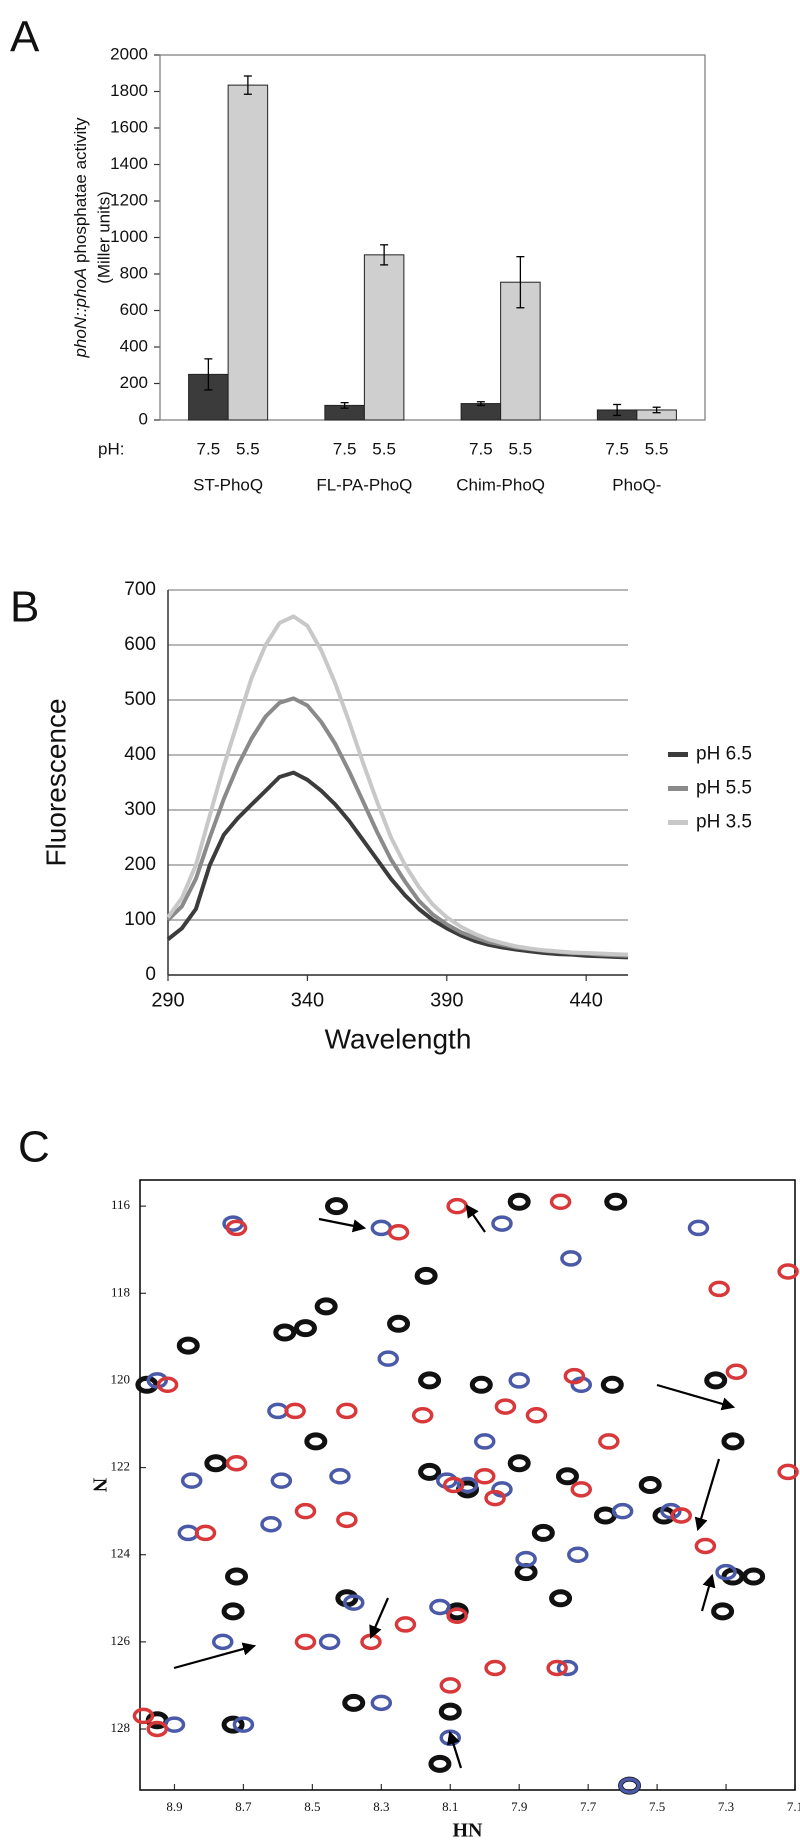  What do you see at coordinates (468, 1831) in the screenshot?
I see `x-axis-label: HN` at bounding box center [468, 1831].